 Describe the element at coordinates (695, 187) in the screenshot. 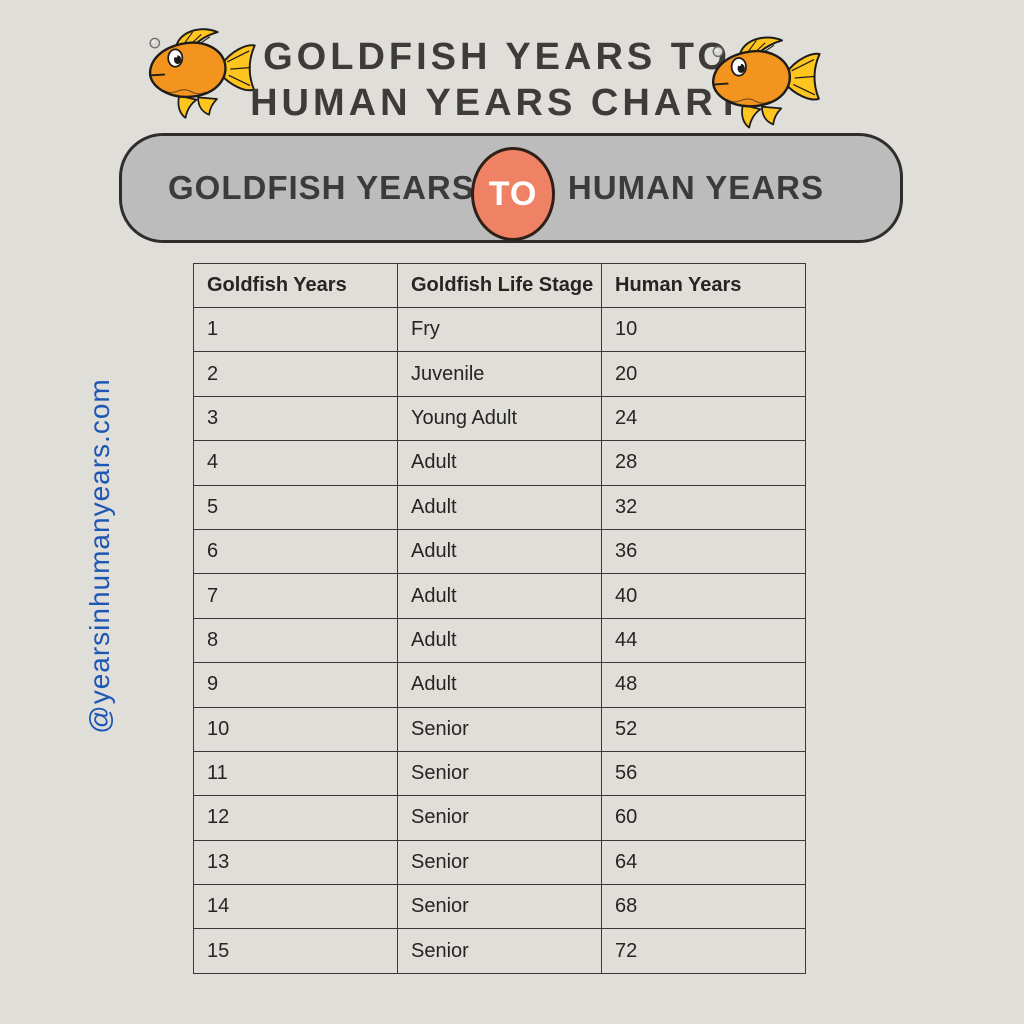

I see `banner-right-label: HUMAN YEARS` at that location.